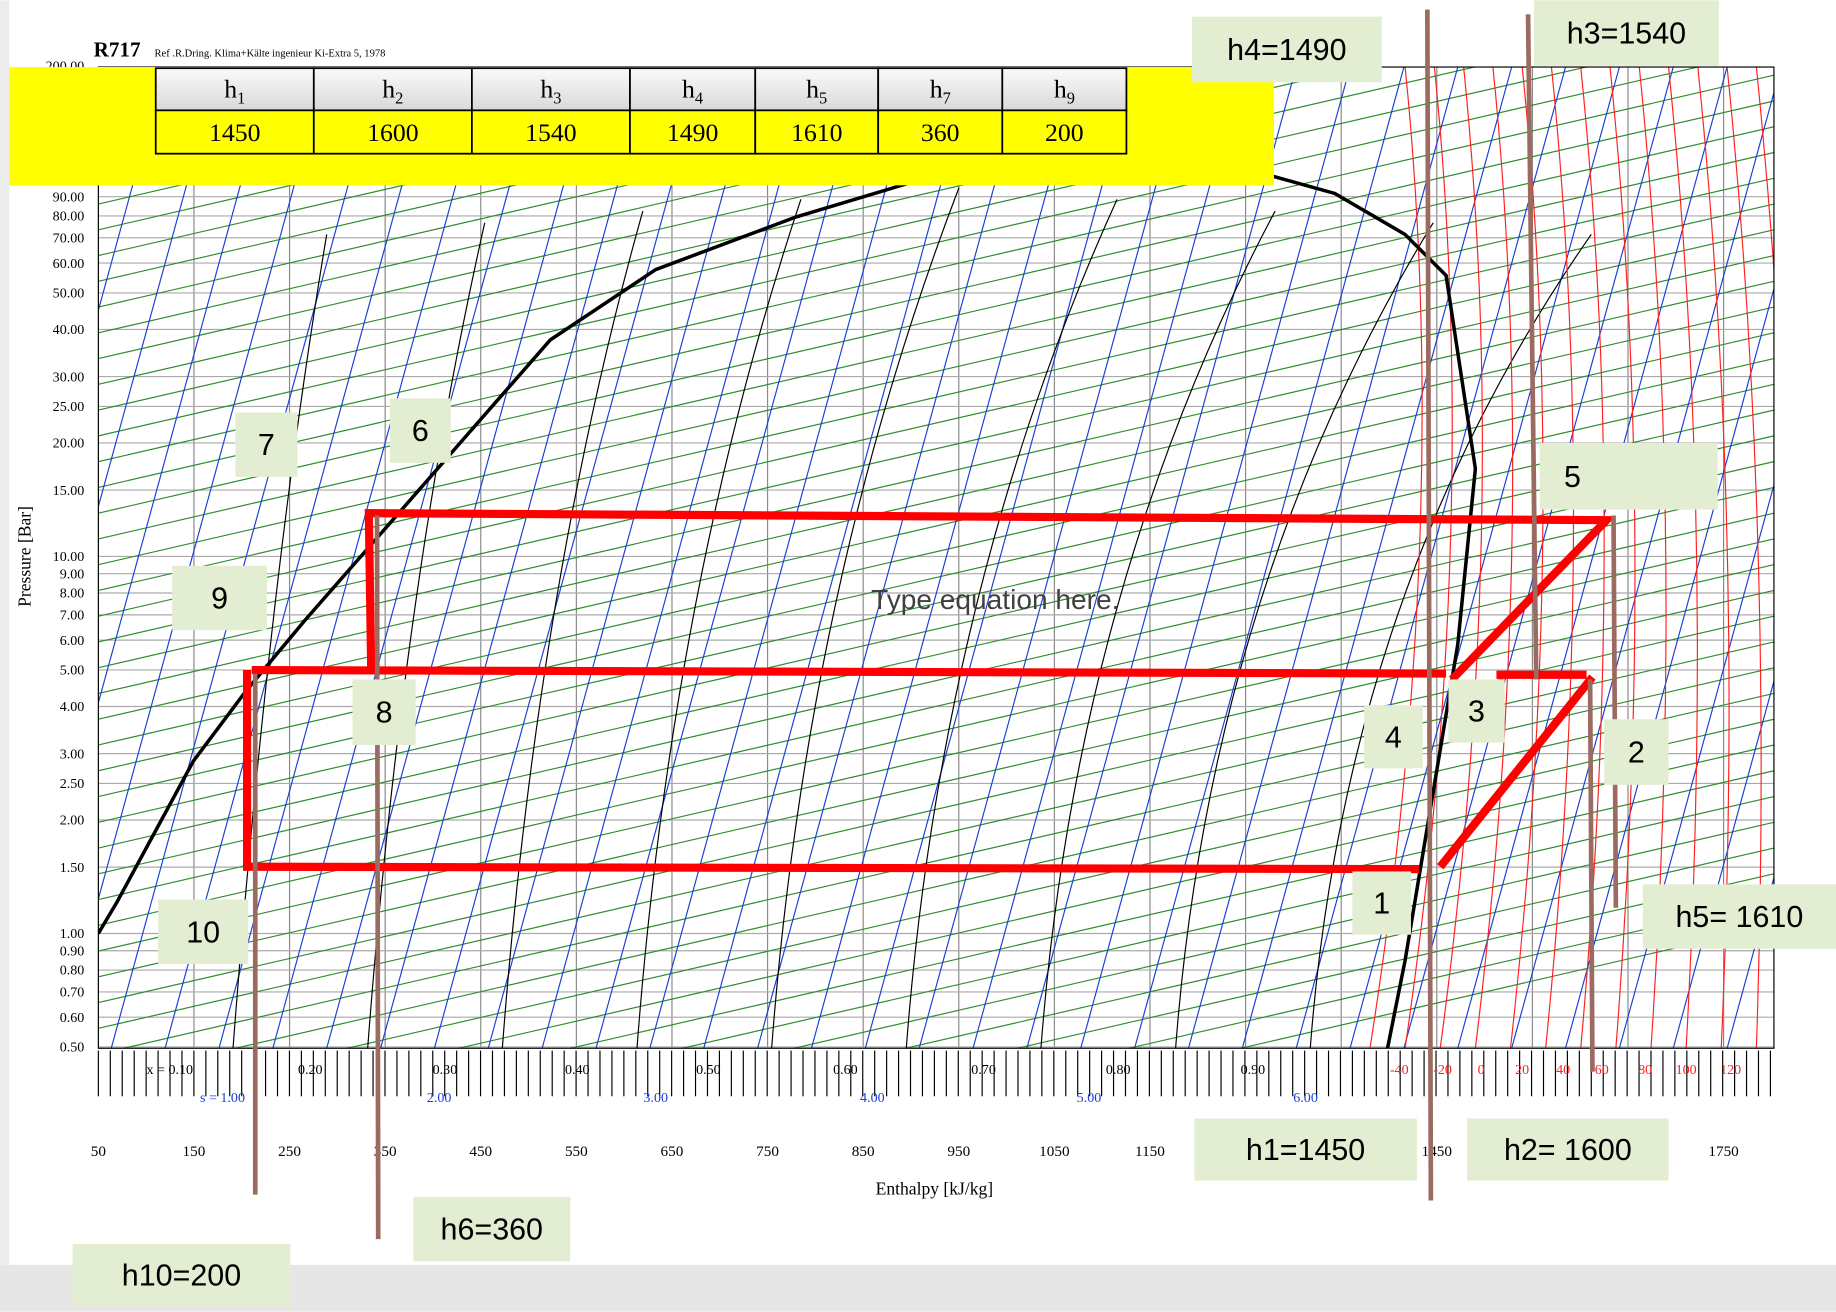 This screenshot has width=1836, height=1312. Describe the element at coordinates (1054, 1151) in the screenshot. I see `x-tick-label: 1050` at that location.